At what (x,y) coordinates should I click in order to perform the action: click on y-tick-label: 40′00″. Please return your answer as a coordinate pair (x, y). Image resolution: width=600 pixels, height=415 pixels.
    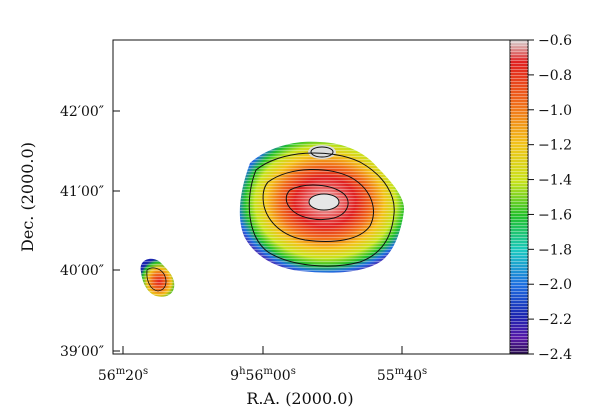
    Looking at the image, I should click on (82, 271).